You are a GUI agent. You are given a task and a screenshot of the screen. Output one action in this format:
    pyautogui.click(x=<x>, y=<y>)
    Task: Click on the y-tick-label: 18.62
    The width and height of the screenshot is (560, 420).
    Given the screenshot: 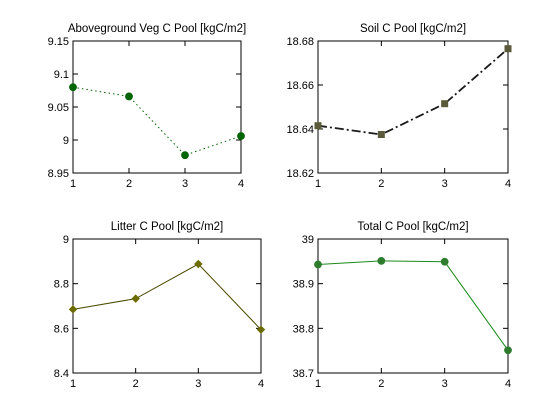 What is the action you would take?
    pyautogui.click(x=300, y=174)
    